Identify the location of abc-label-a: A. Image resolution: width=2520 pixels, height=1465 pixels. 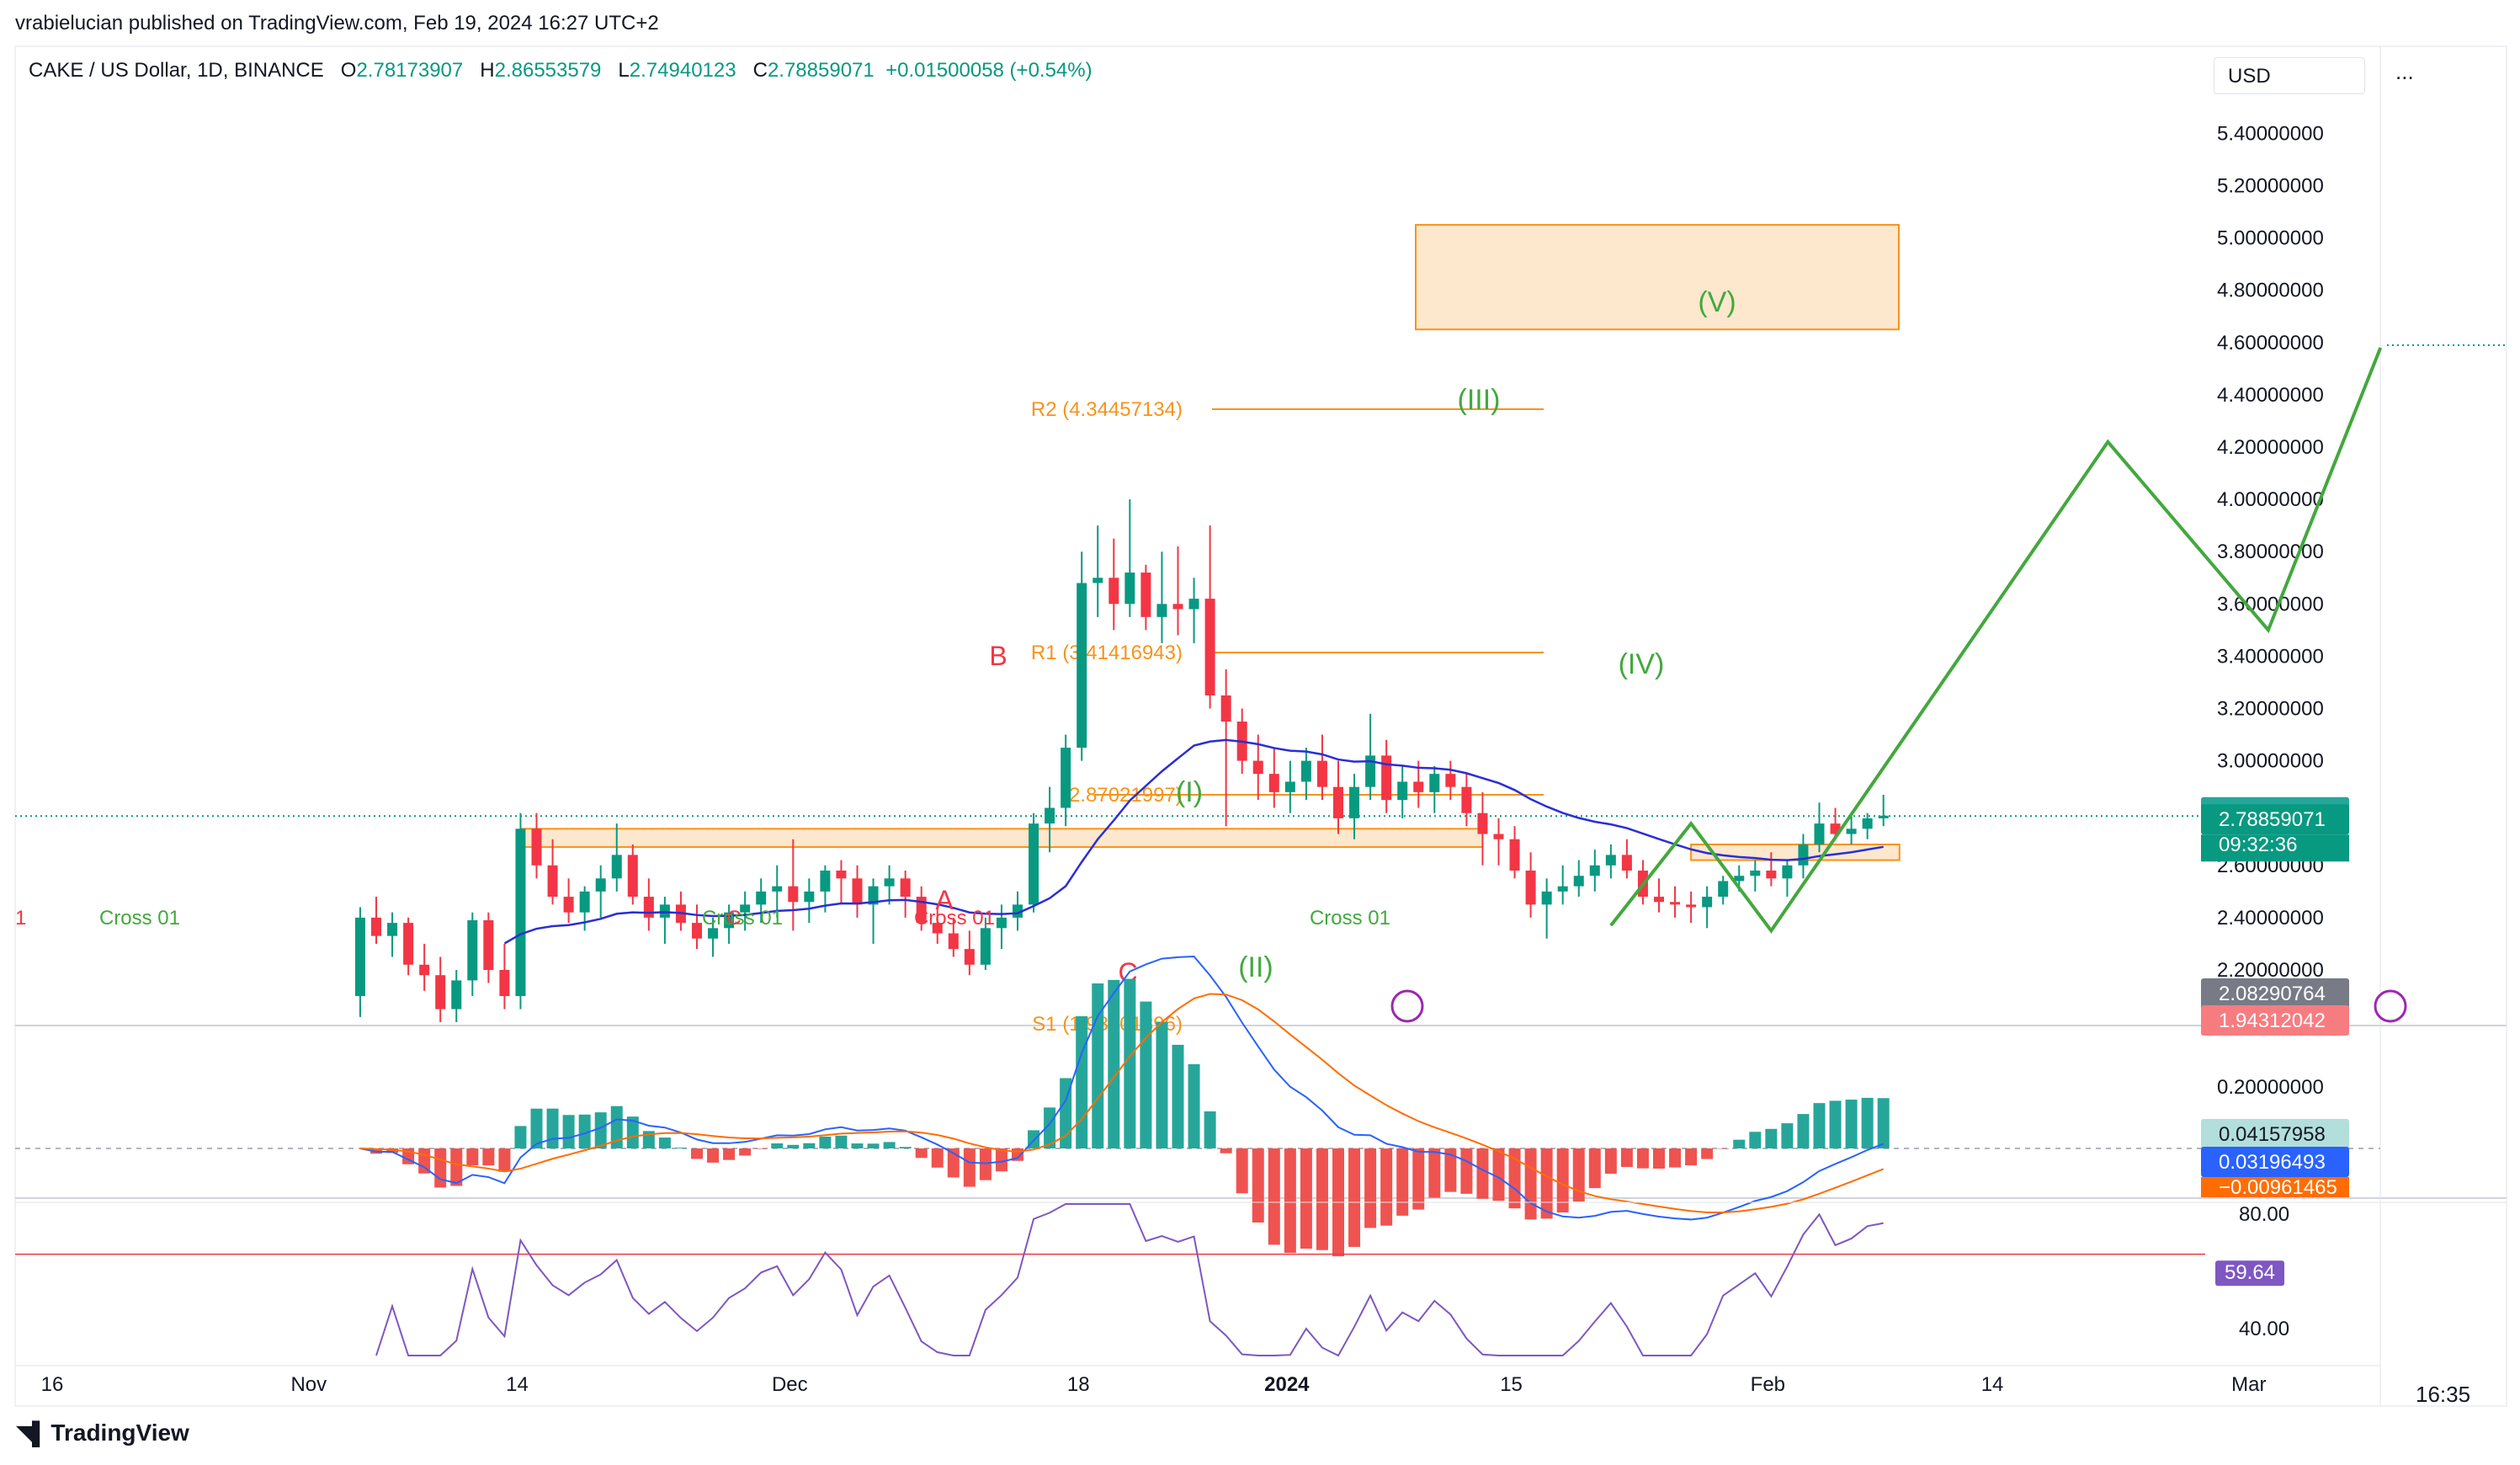
(944, 900).